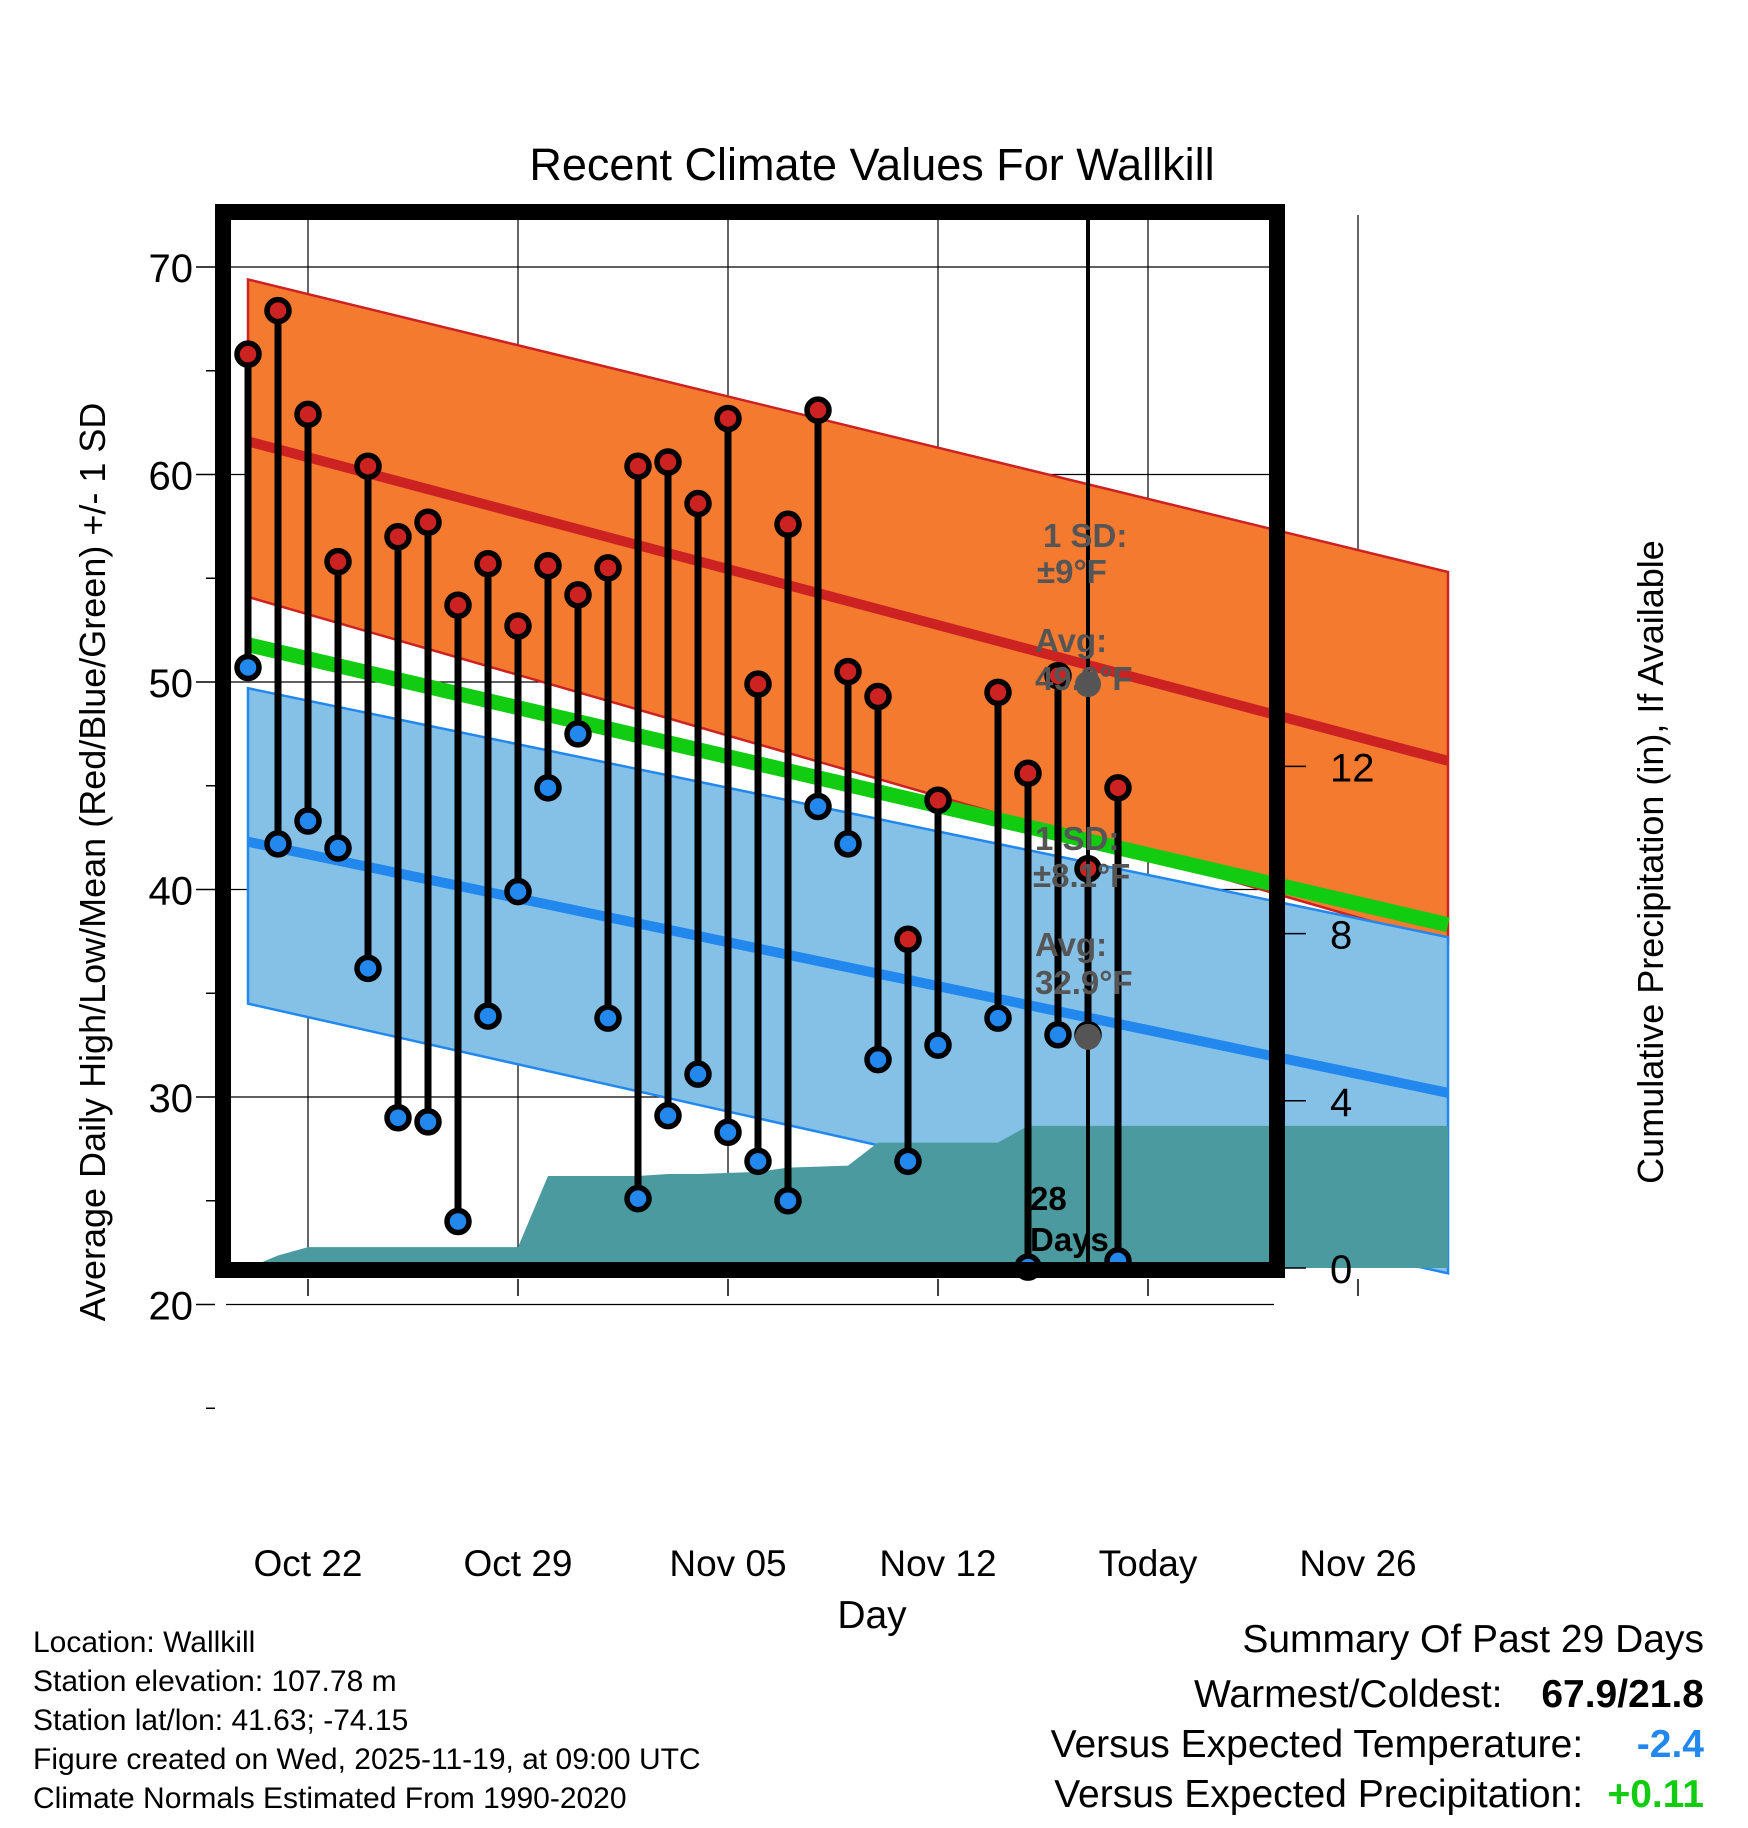 Image resolution: width=1748 pixels, height=1828 pixels. I want to click on days-count: 28, so click(1048, 1198).